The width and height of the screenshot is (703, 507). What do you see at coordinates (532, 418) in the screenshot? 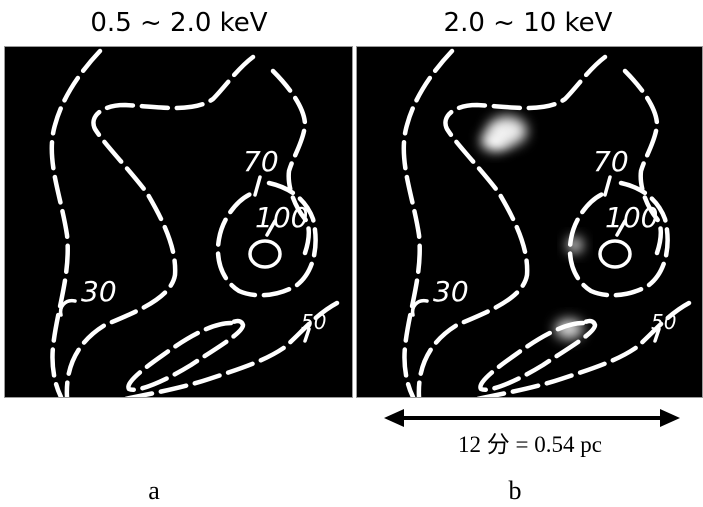
I see `scale-bar-arrow` at bounding box center [532, 418].